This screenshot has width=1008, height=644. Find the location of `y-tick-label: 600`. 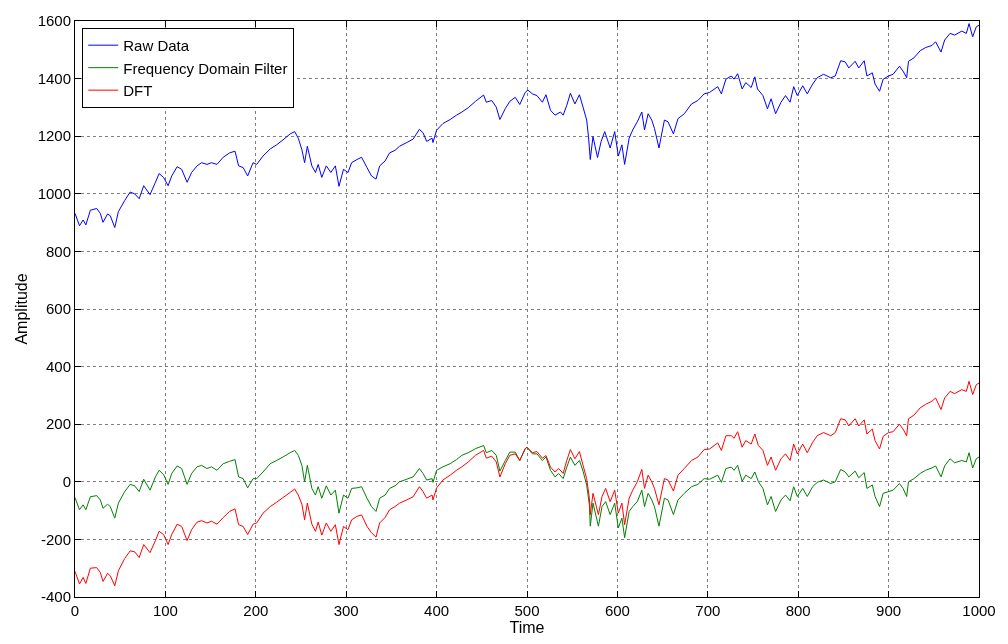

y-tick-label: 600 is located at coordinates (58, 309).